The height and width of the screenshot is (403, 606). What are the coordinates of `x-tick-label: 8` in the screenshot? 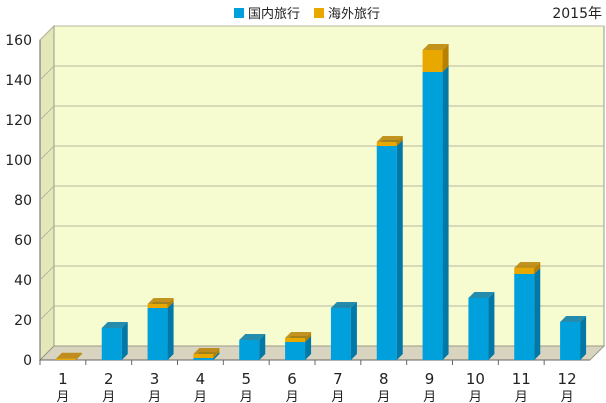 It's located at (384, 379).